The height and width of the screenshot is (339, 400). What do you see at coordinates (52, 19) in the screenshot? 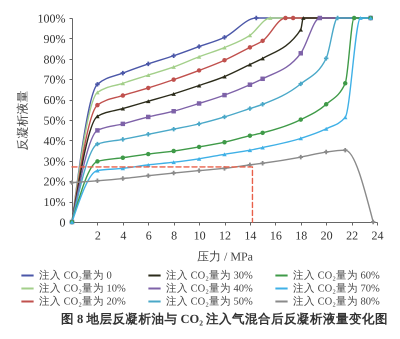
I see `y-tick-label: 100%` at bounding box center [52, 19].